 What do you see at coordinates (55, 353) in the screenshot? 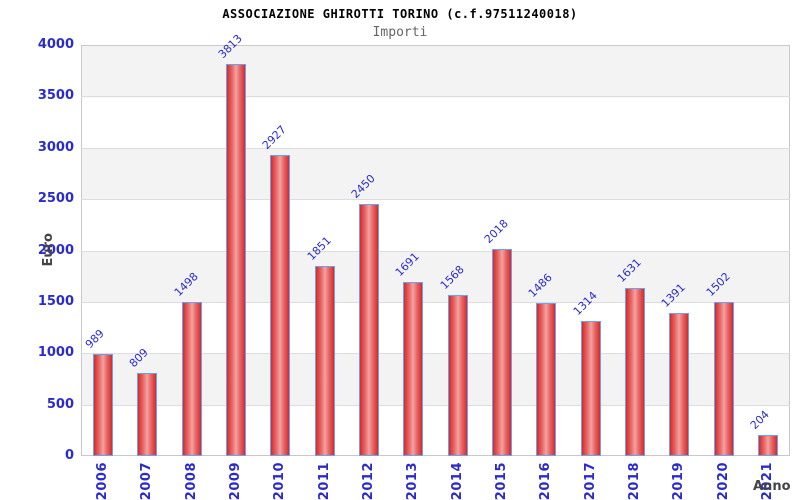
I see `y-tick-label: 1000` at bounding box center [55, 353].